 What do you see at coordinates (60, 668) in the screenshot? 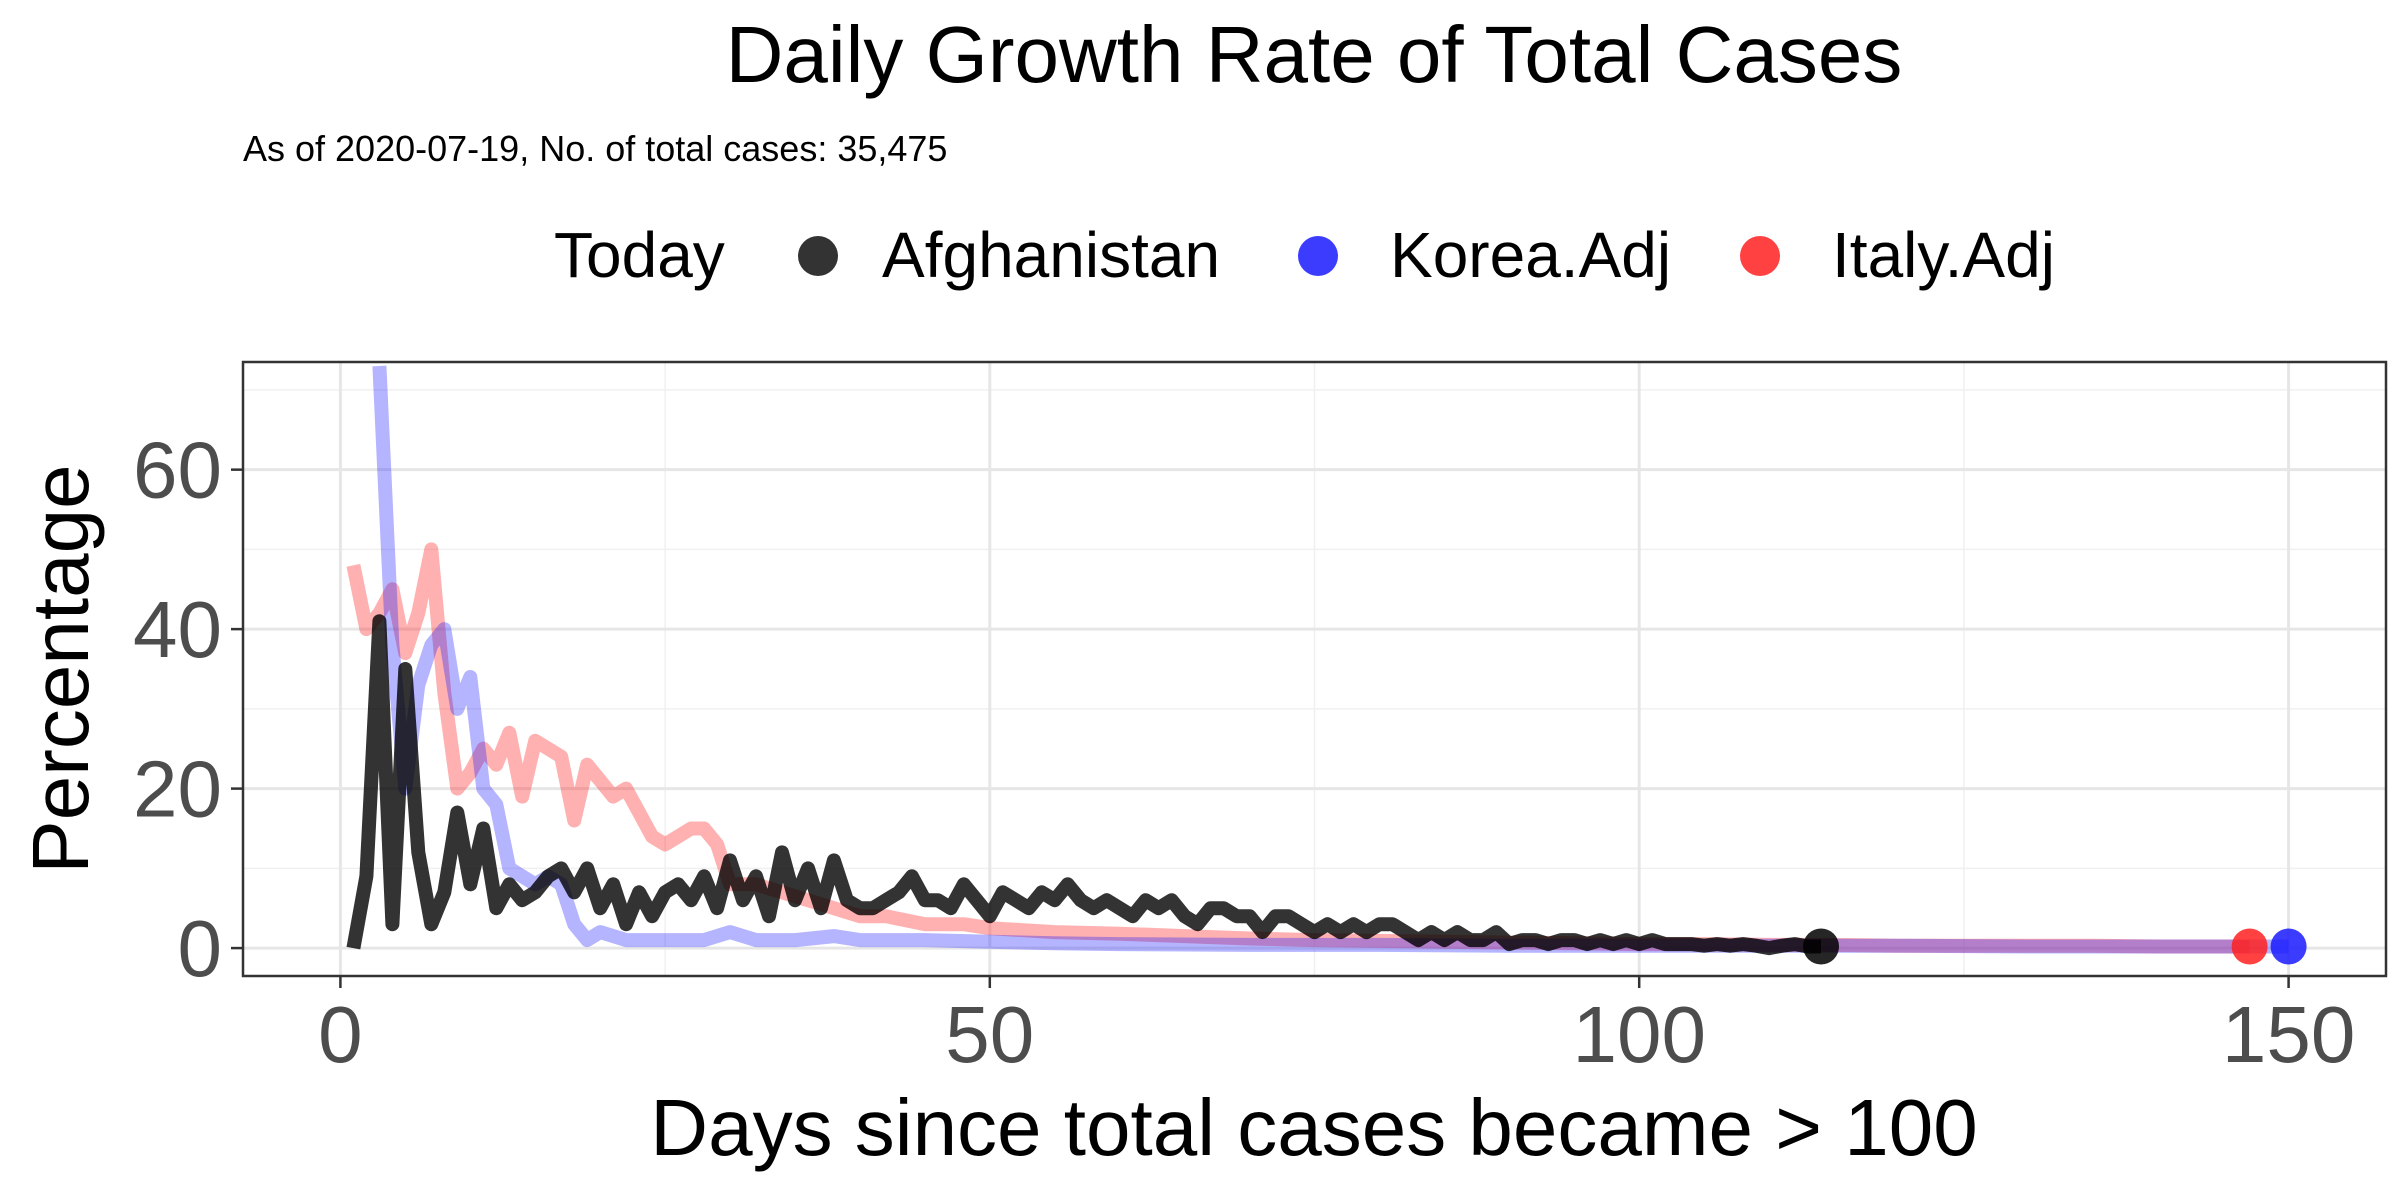
I see `y-axis-label: Percentage` at bounding box center [60, 668].